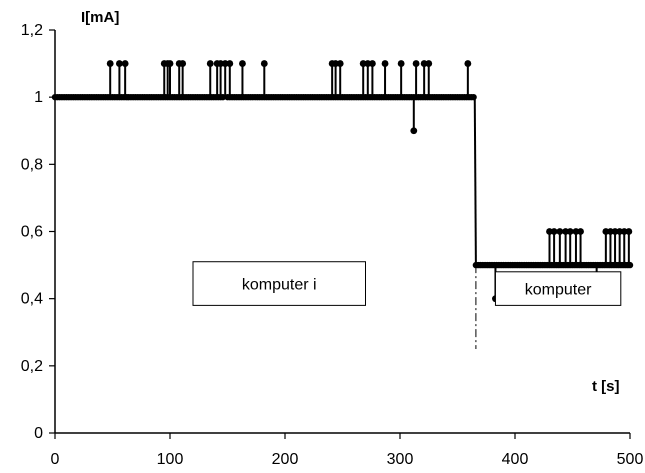  I want to click on x-tick-label: 0, so click(55, 459).